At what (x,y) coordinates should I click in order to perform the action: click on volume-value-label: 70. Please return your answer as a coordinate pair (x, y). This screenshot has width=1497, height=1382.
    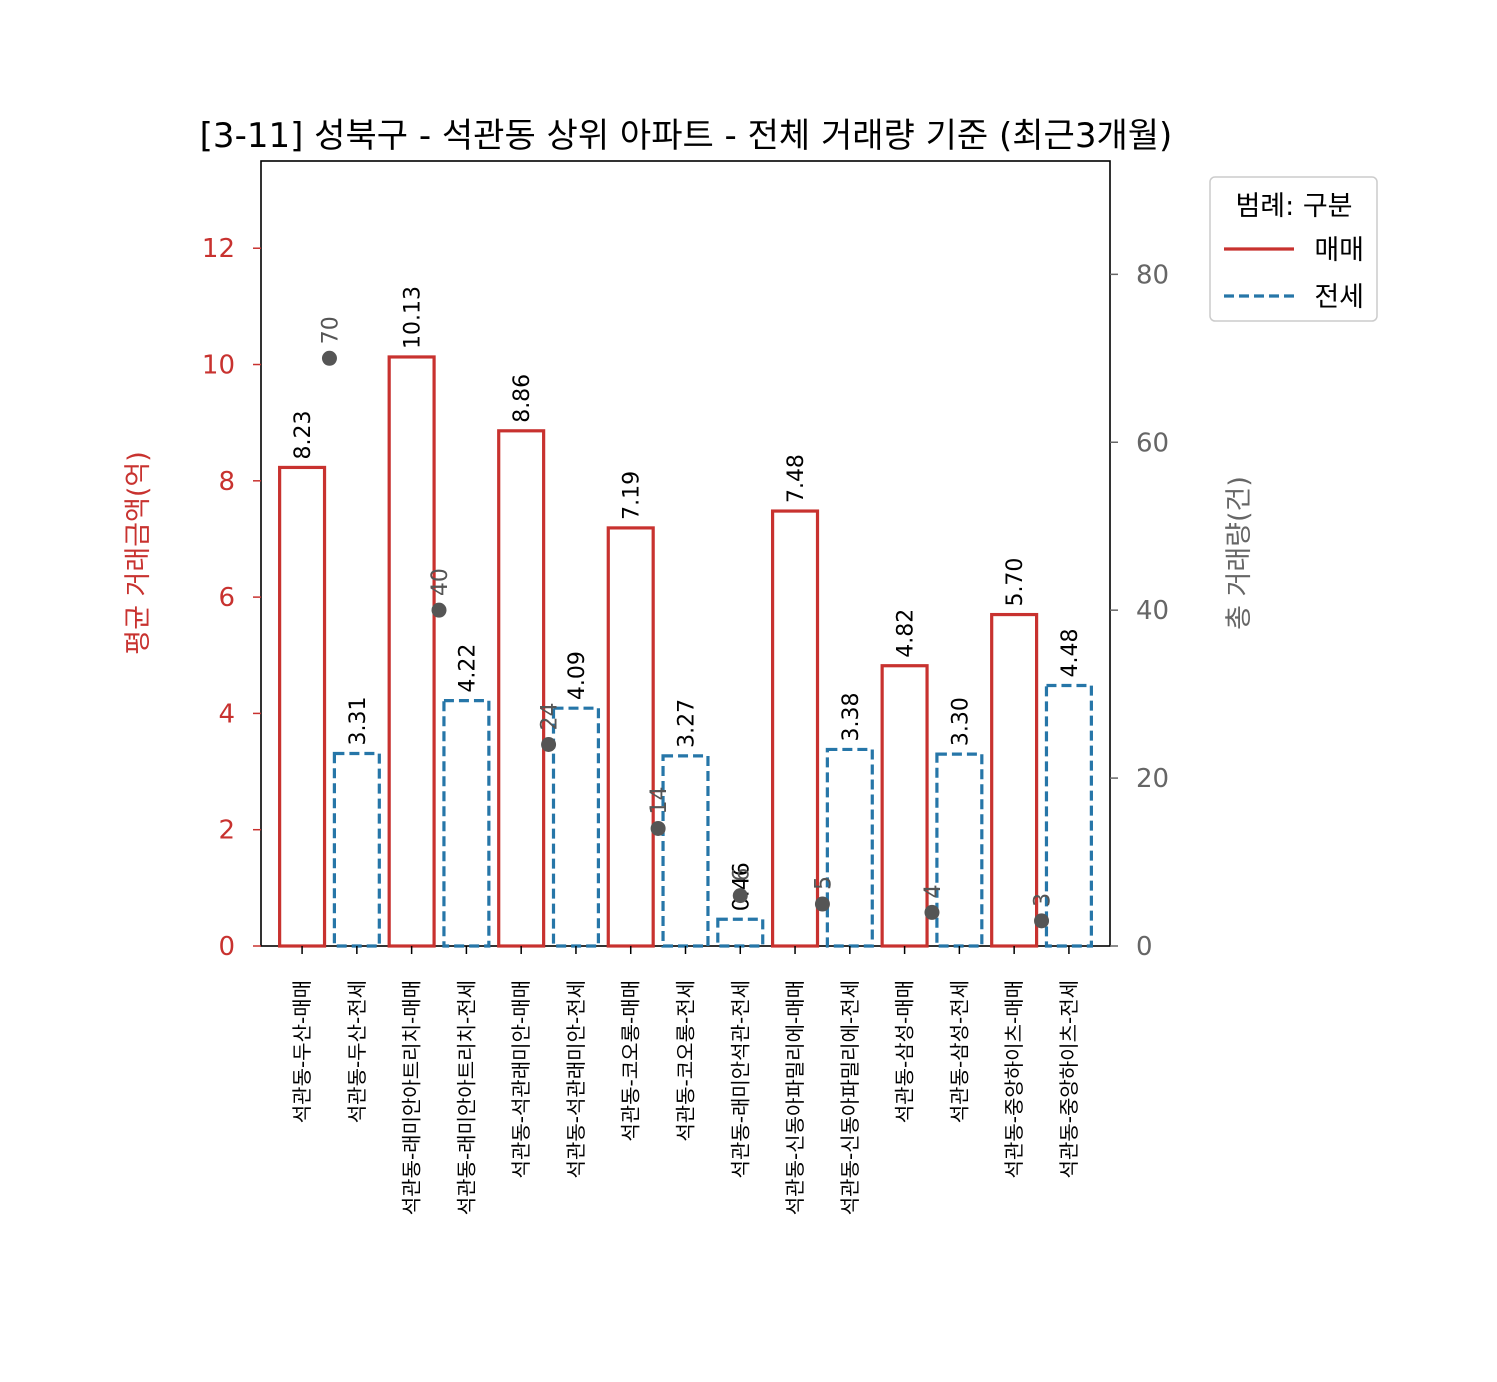
    Looking at the image, I should click on (330, 330).